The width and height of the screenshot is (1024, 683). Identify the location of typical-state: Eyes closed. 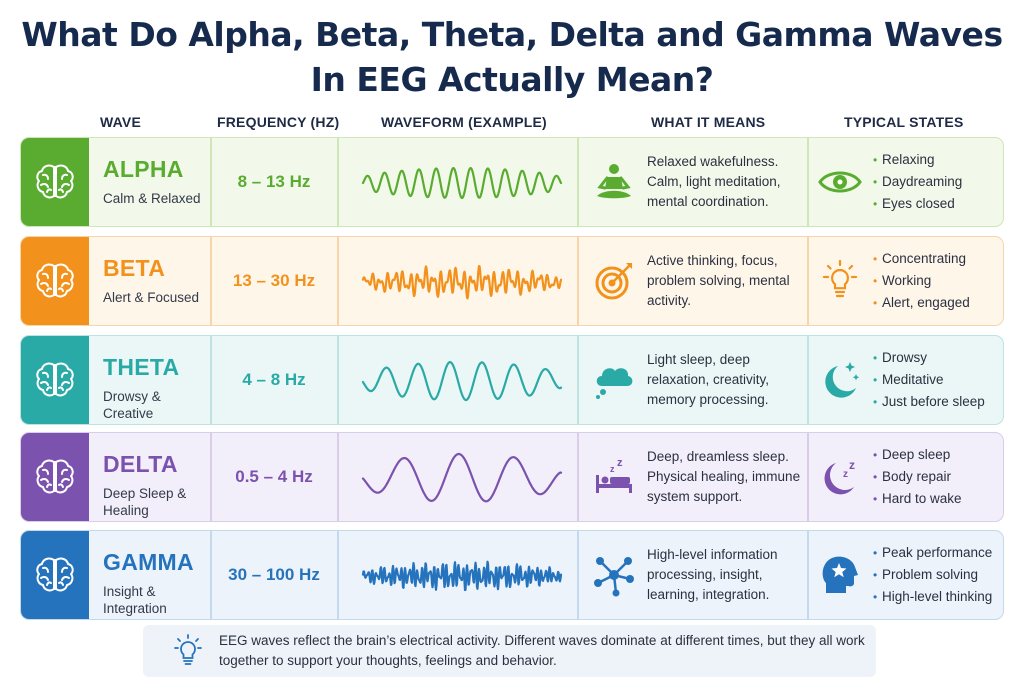
(917, 204).